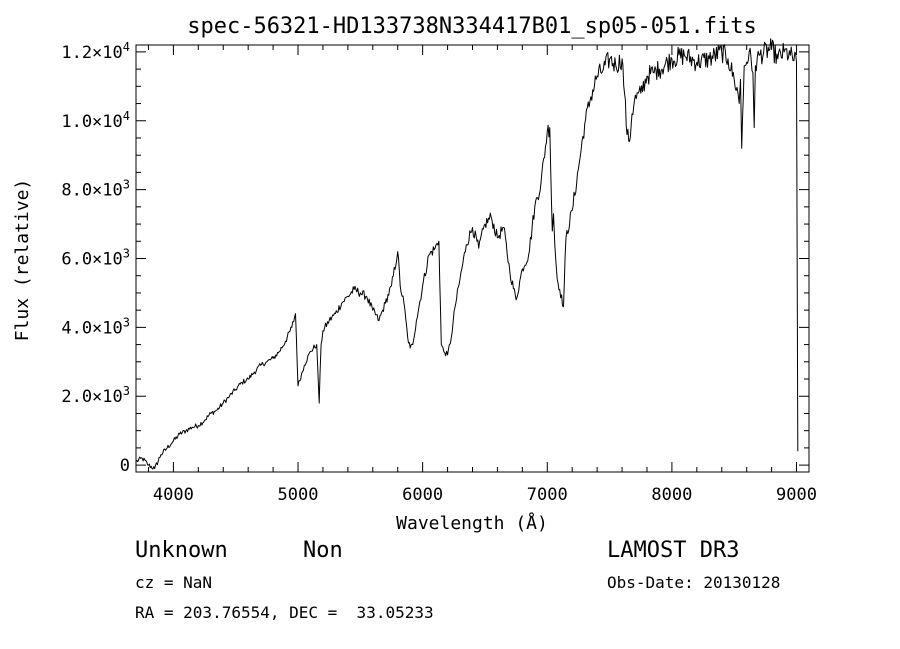 The image size is (900, 649). Describe the element at coordinates (22, 260) in the screenshot. I see `y-axis-label: Flux (relative)` at that location.